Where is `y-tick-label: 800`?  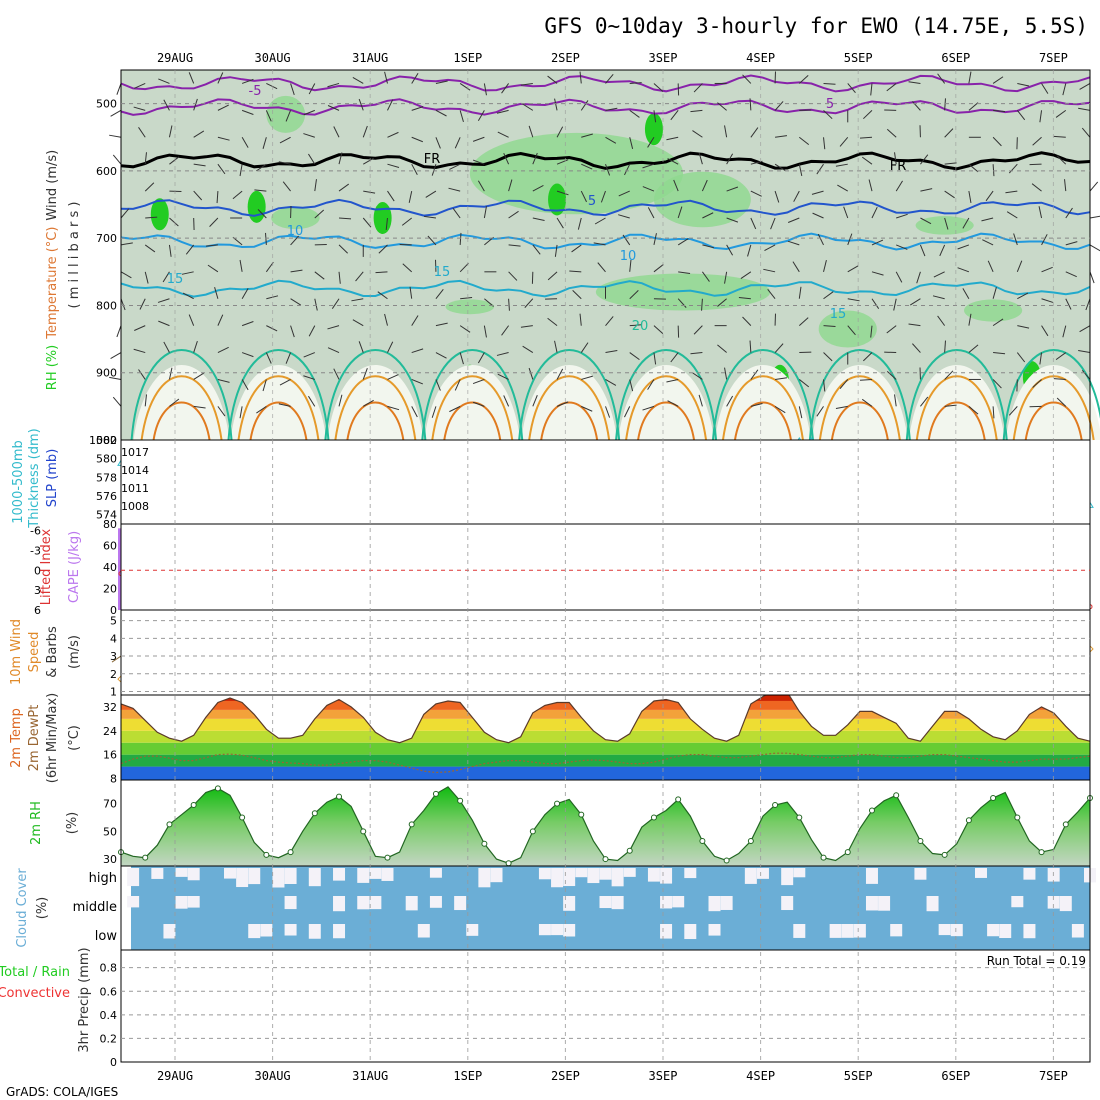
y-tick-label: 800 is located at coordinates (106, 305).